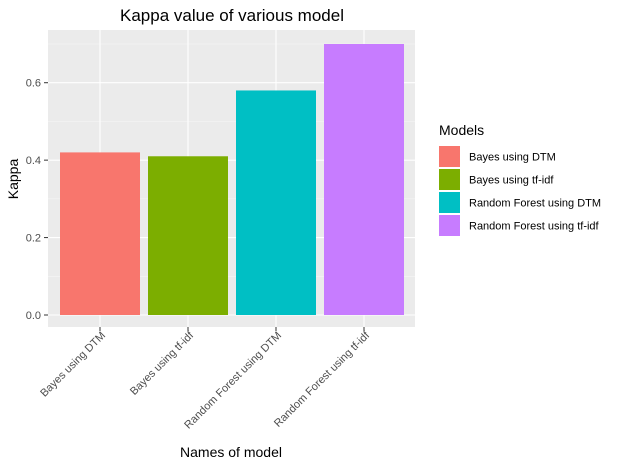 The height and width of the screenshot is (466, 624). What do you see at coordinates (511, 181) in the screenshot?
I see `legend-label: Bayes using tf-idf` at bounding box center [511, 181].